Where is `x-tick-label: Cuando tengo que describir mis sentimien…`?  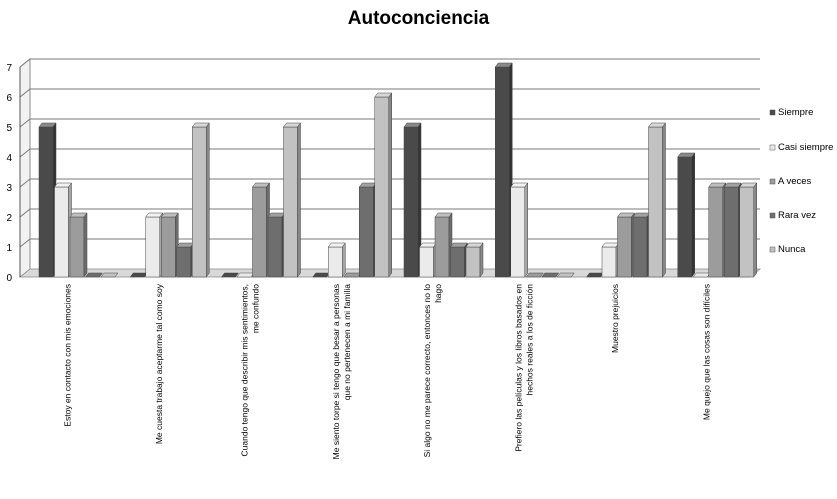
x-tick-label: Cuando tengo que describir mis sentimien… is located at coordinates (250, 370).